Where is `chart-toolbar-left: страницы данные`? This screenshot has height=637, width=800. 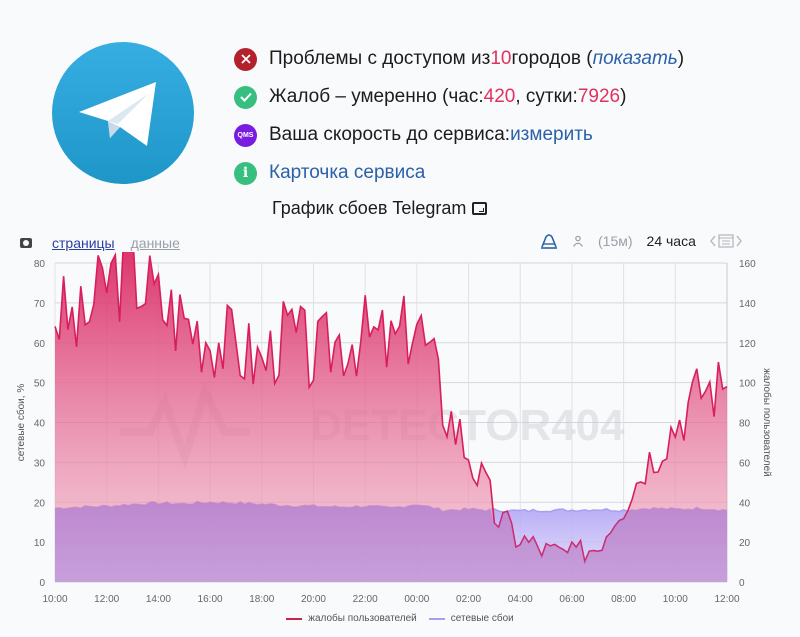
chart-toolbar-left: страницы данные is located at coordinates (100, 243).